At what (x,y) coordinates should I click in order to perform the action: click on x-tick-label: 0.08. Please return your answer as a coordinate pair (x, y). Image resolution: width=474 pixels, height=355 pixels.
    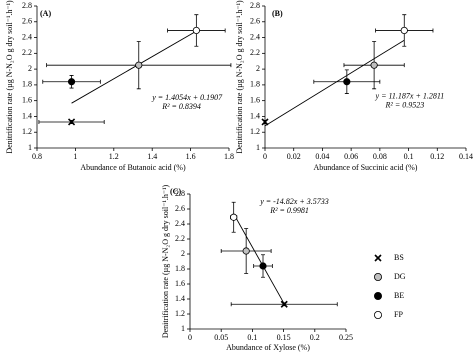
    Looking at the image, I should click on (380, 156).